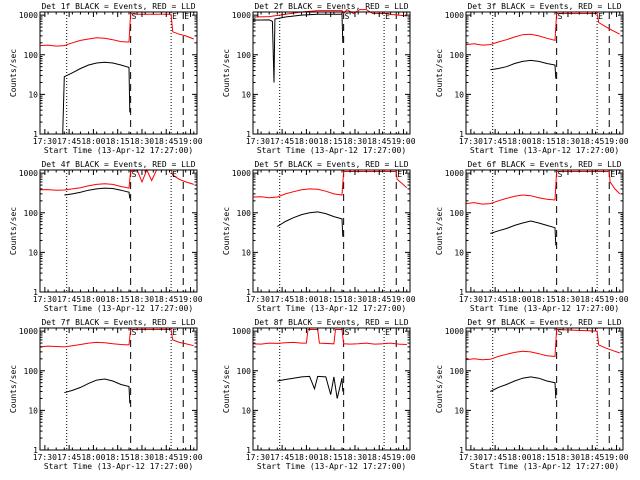 The height and width of the screenshot is (480, 640). What do you see at coordinates (331, 6) in the screenshot?
I see `panel-title: Det 2f BLACK = Events, RED = LLD` at bounding box center [331, 6].